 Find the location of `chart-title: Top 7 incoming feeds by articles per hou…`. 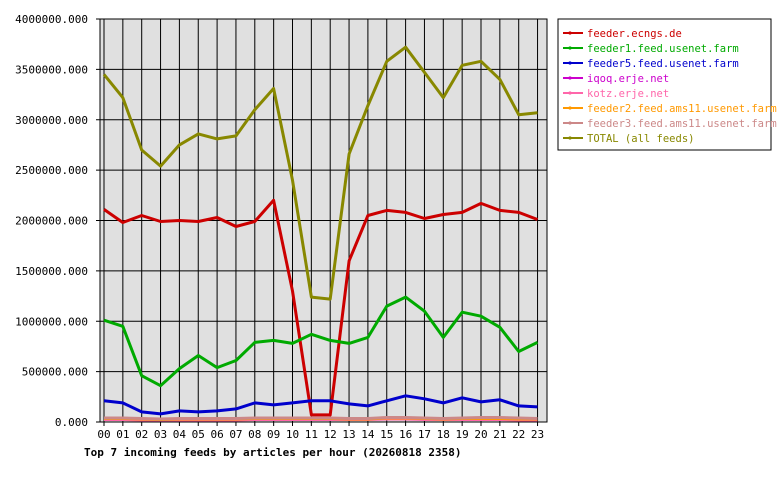

chart-title: Top 7 incoming feeds by articles per hou… is located at coordinates (273, 452).